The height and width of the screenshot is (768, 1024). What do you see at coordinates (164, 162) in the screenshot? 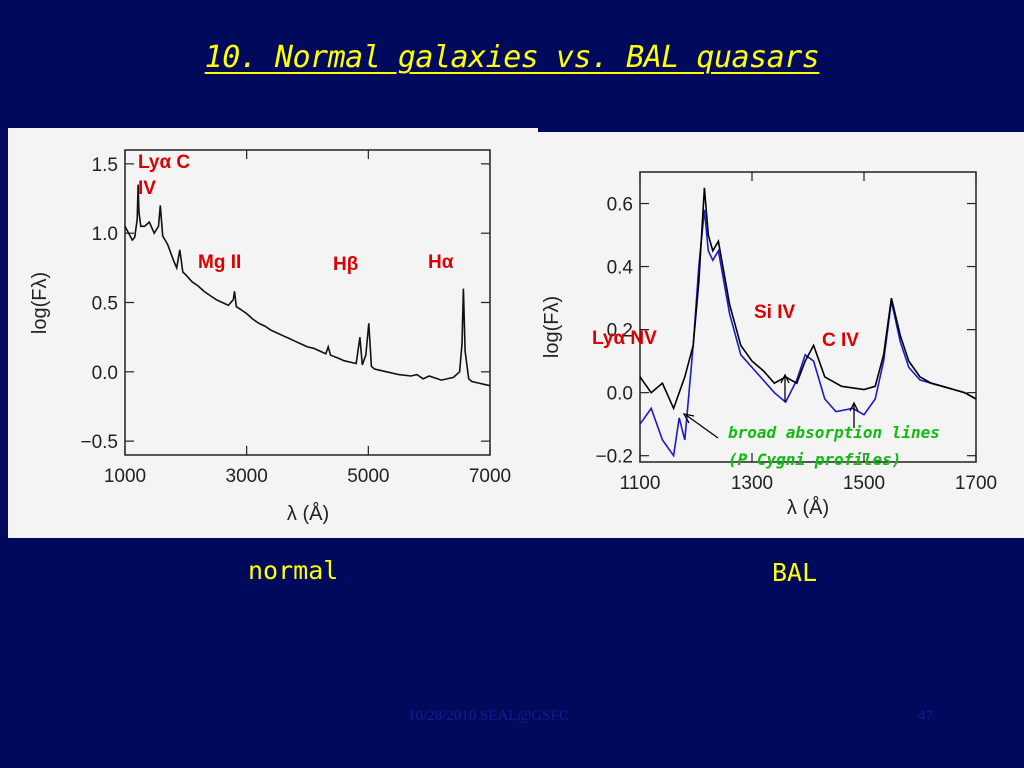
I see `annotation-lya-civ: Lyα C` at bounding box center [164, 162].